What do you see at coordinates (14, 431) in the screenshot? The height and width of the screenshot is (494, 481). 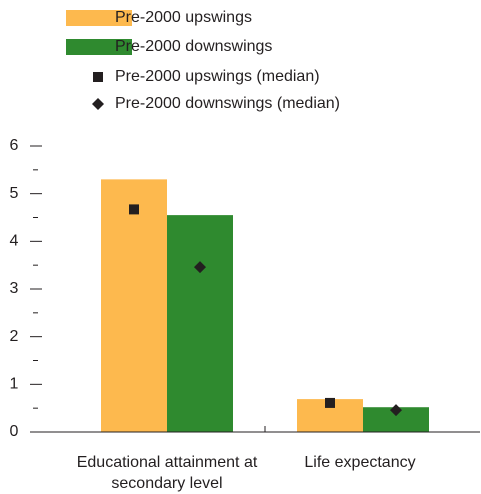 I see `y-tick-label: 0` at bounding box center [14, 431].